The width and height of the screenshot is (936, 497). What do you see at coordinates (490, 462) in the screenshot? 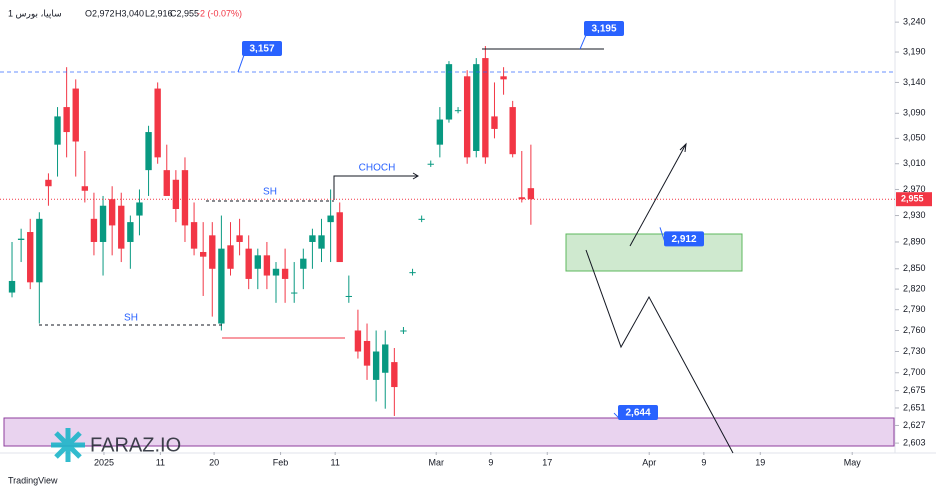
I see `x-tick-label: 9` at bounding box center [490, 462].